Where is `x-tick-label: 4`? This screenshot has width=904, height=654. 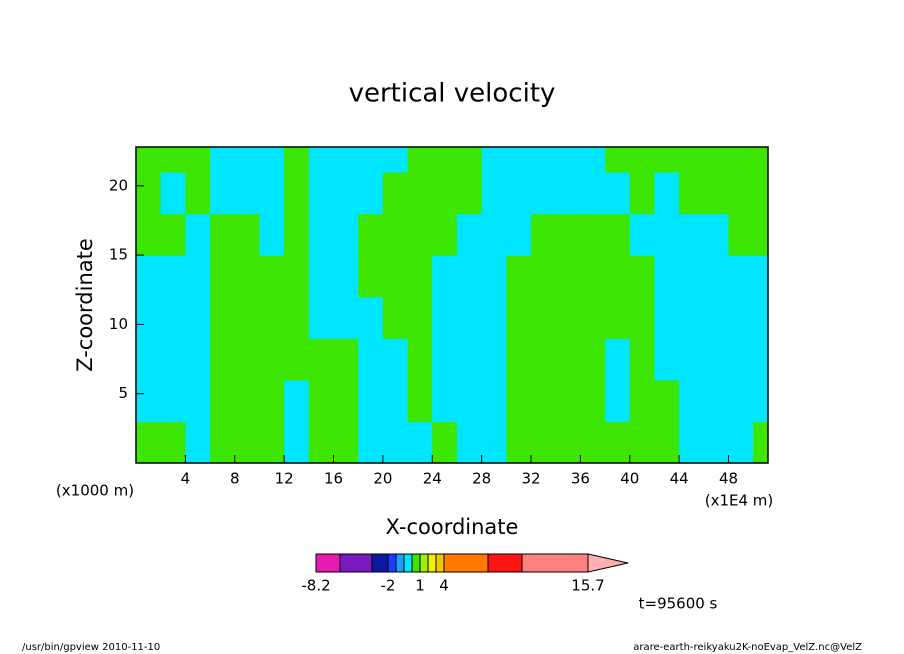 x-tick-label: 4 is located at coordinates (186, 479).